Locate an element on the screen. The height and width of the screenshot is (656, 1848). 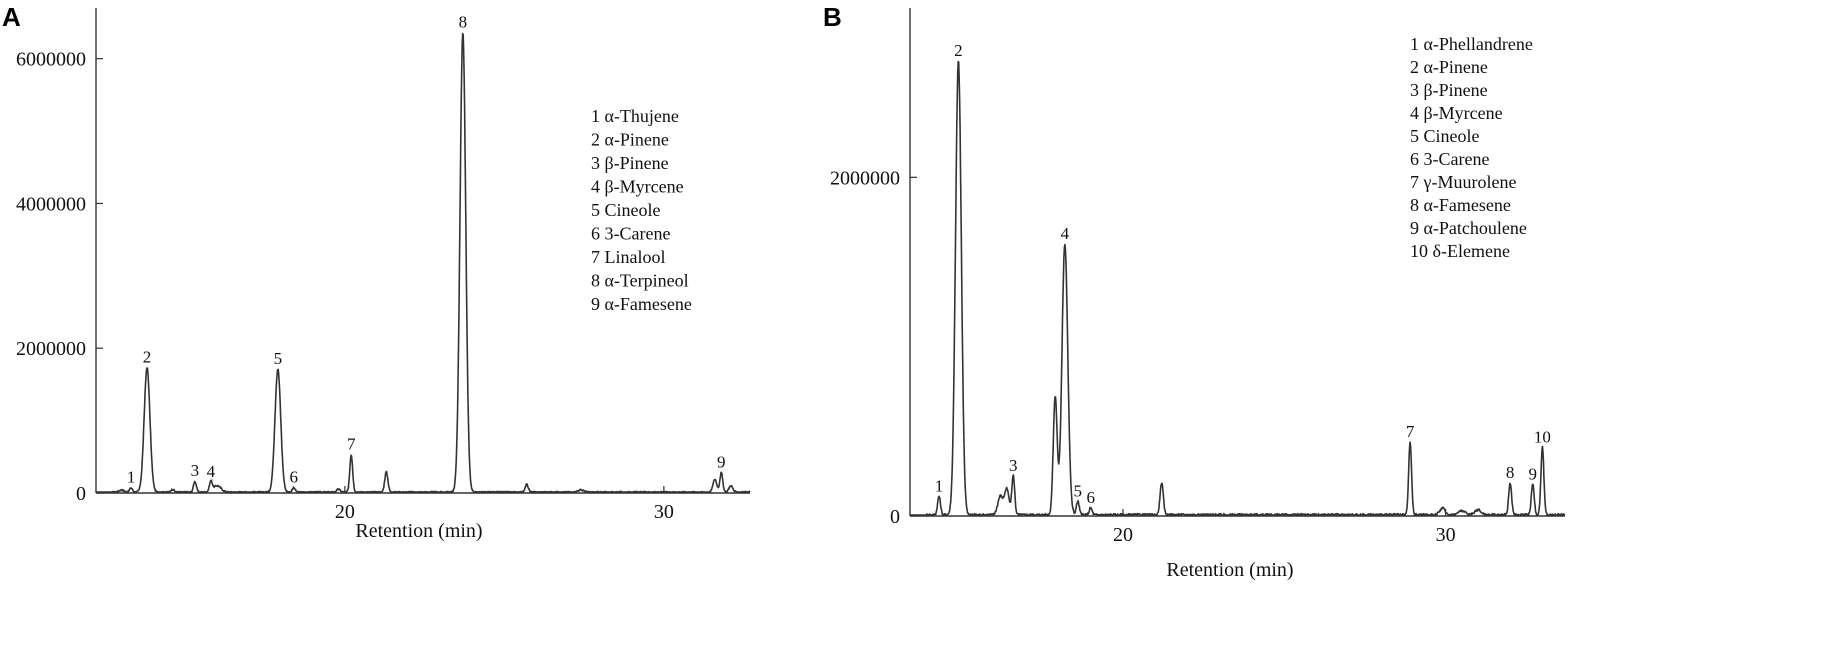
y-tick-label: 4000000 is located at coordinates (51, 204).